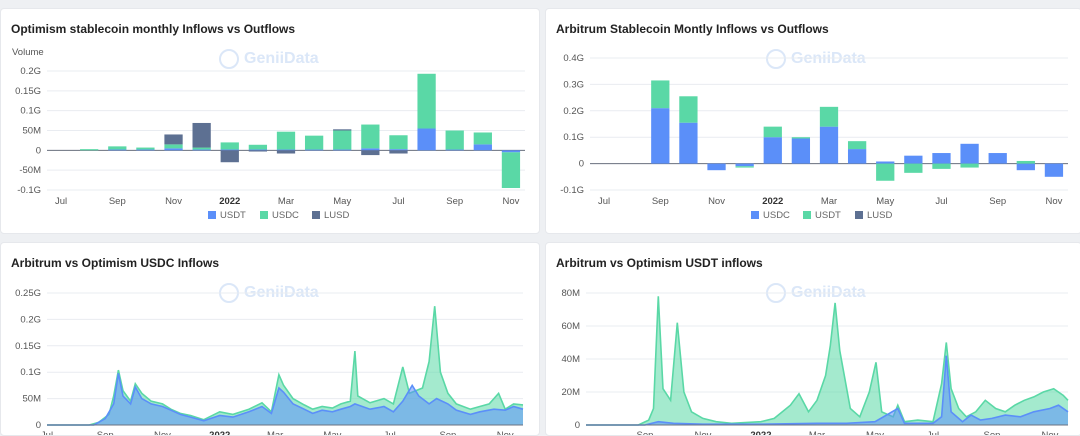  What do you see at coordinates (571, 359) in the screenshot?
I see `y-tick-label: 40M` at bounding box center [571, 359].